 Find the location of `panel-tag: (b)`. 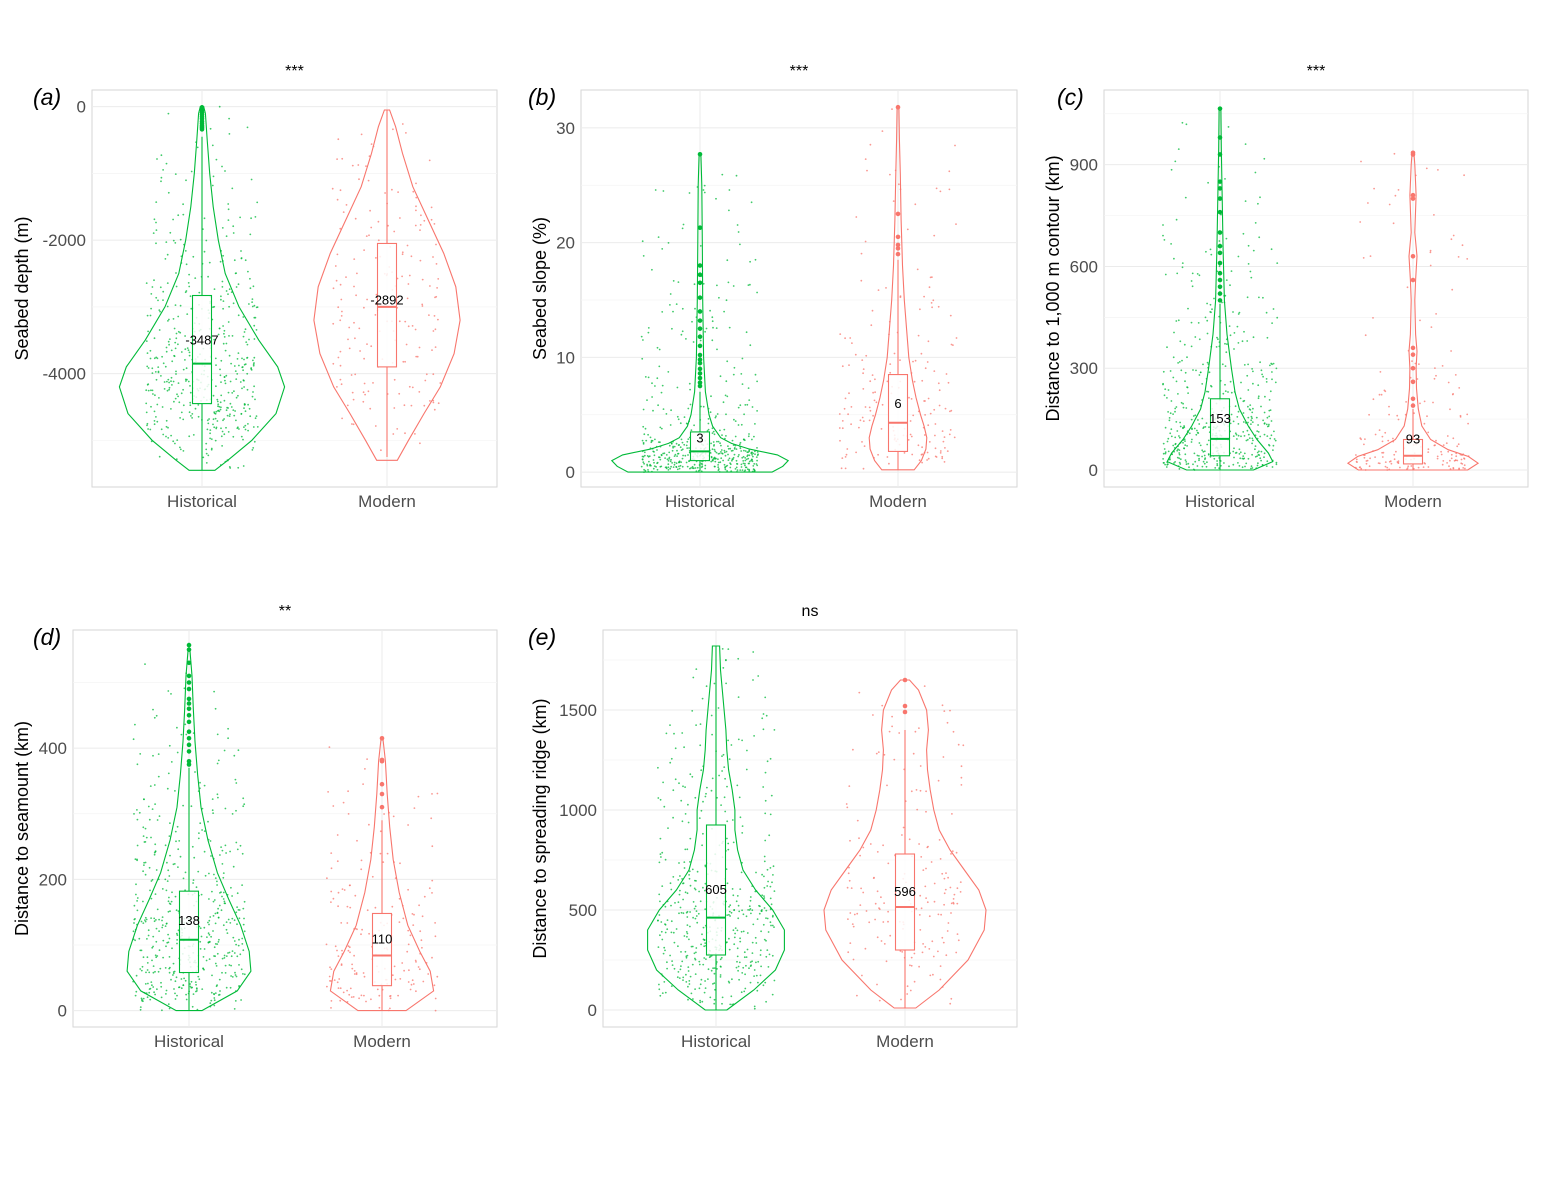

panel-tag: (b) is located at coordinates (542, 97).